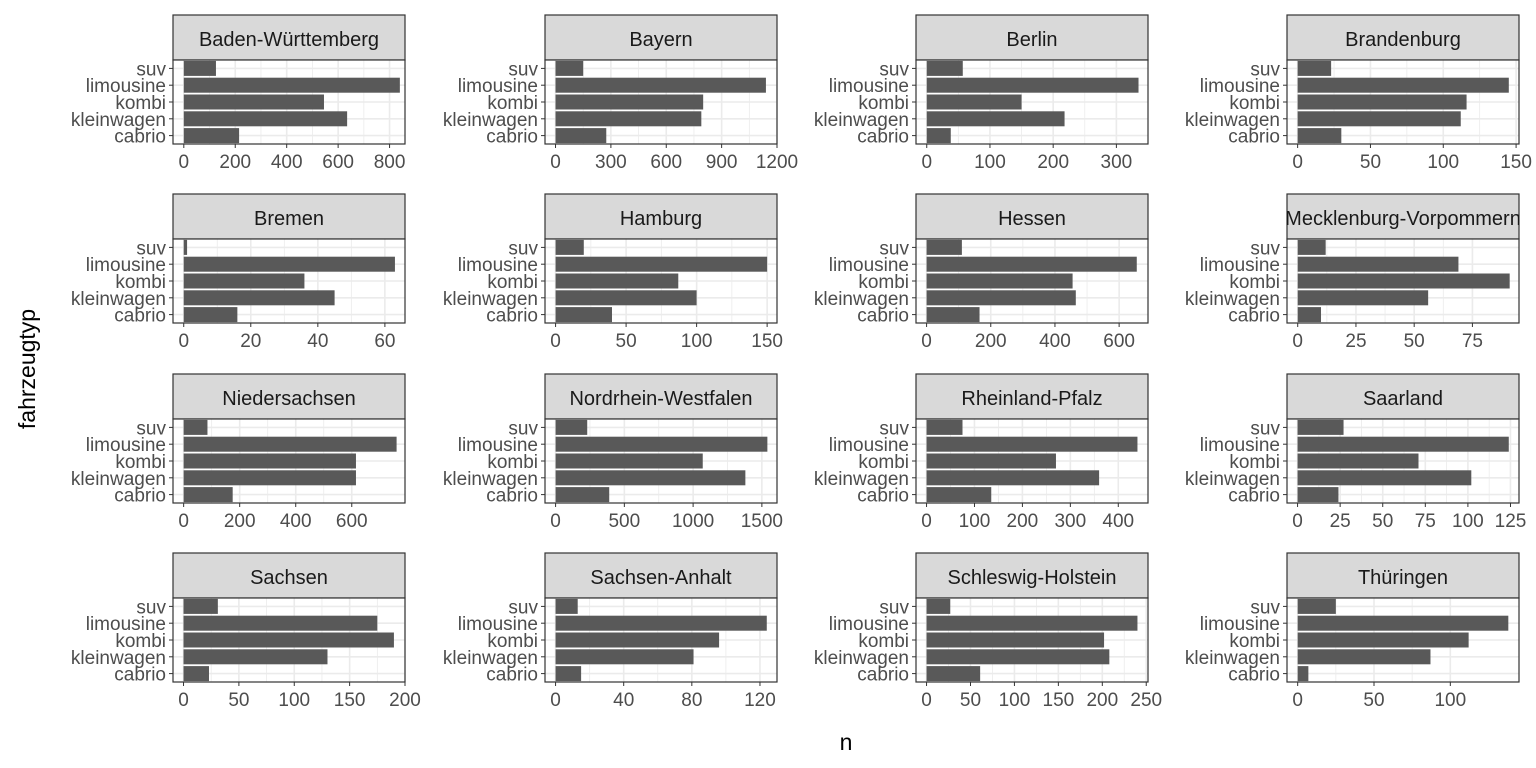 The height and width of the screenshot is (768, 1536). What do you see at coordinates (289, 578) in the screenshot?
I see `facet-strip-label: Sachsen` at bounding box center [289, 578].